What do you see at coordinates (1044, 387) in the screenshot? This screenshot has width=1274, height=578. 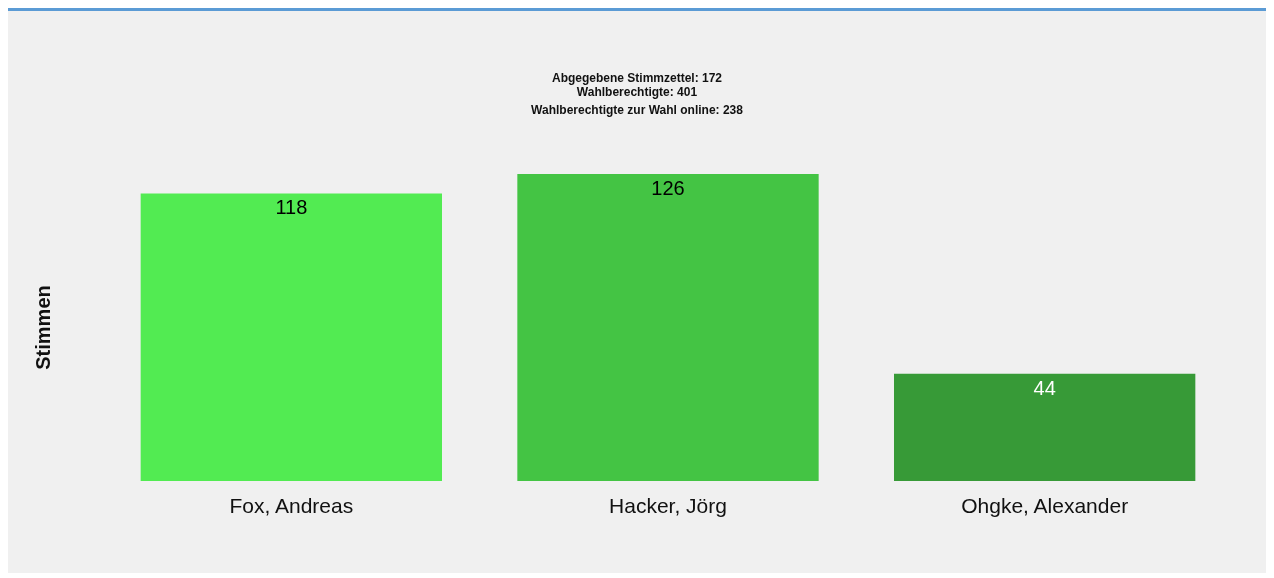 I see `data-label: 44` at bounding box center [1044, 387].